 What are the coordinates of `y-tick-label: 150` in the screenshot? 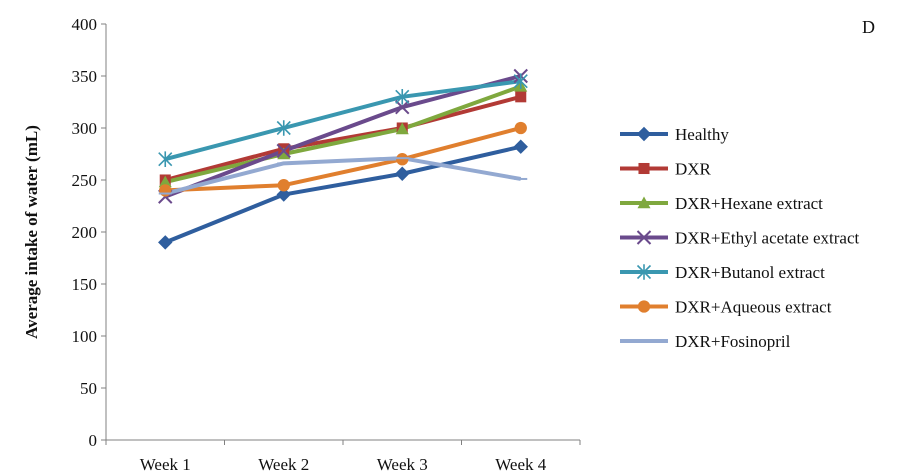 It's located at (85, 284).